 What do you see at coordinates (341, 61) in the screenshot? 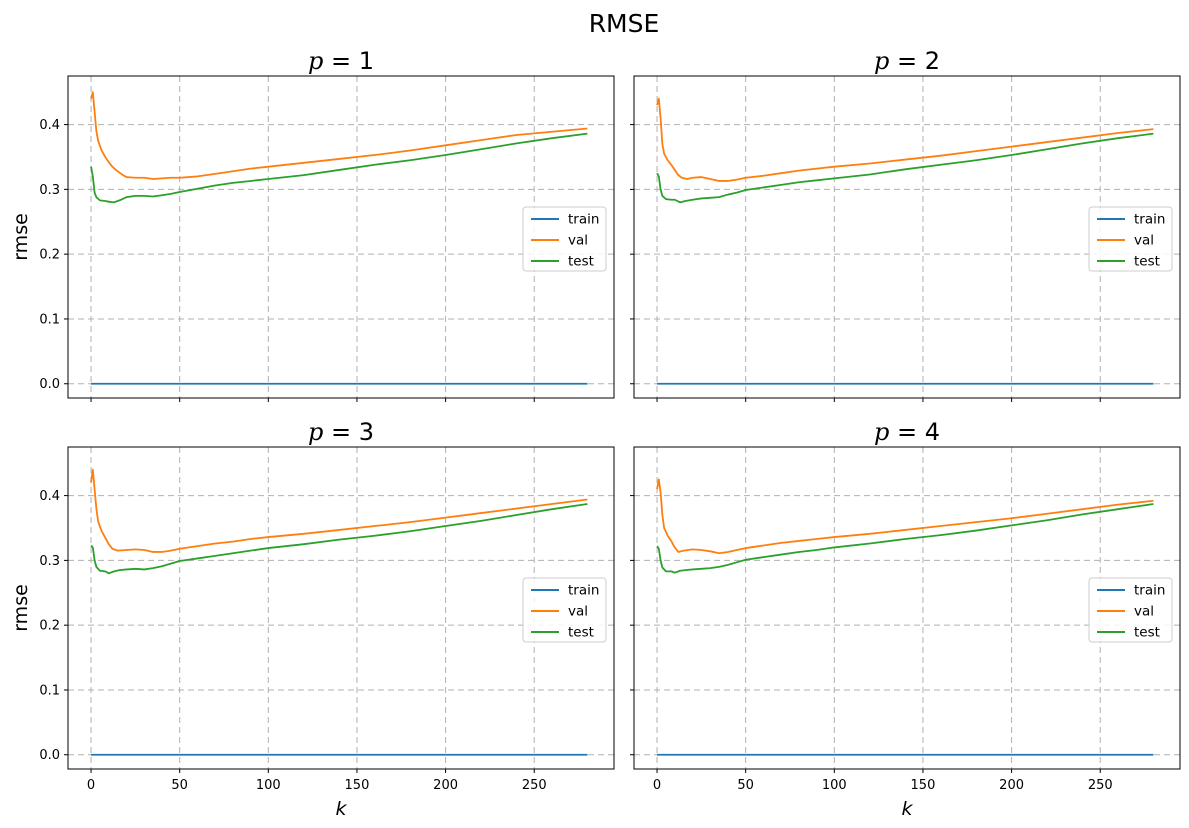
I see `subplot-title: p = 1` at bounding box center [341, 61].